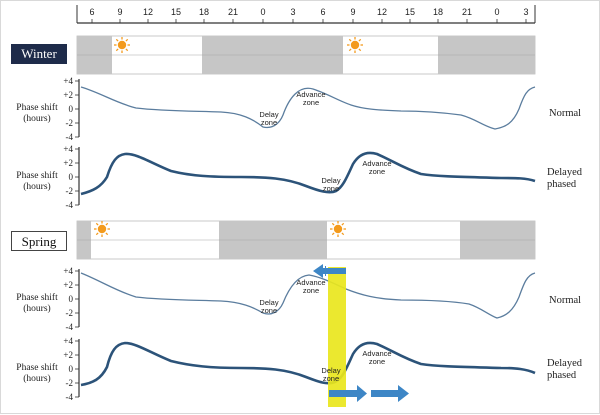 The height and width of the screenshot is (415, 600). I want to click on spring-normal-curve, so click(308, 295).